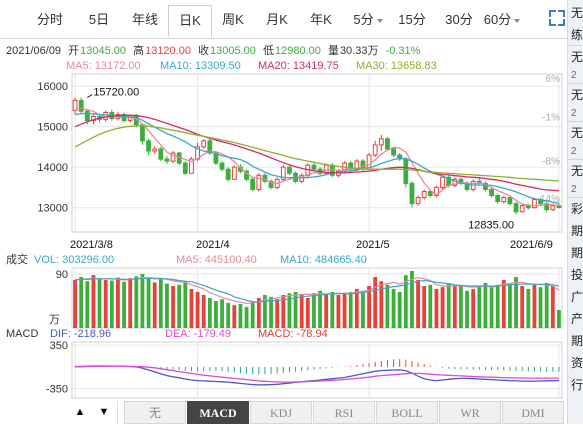 The height and width of the screenshot is (425, 583). Describe the element at coordinates (577, 363) in the screenshot. I see `side-panel-text: 资` at that location.